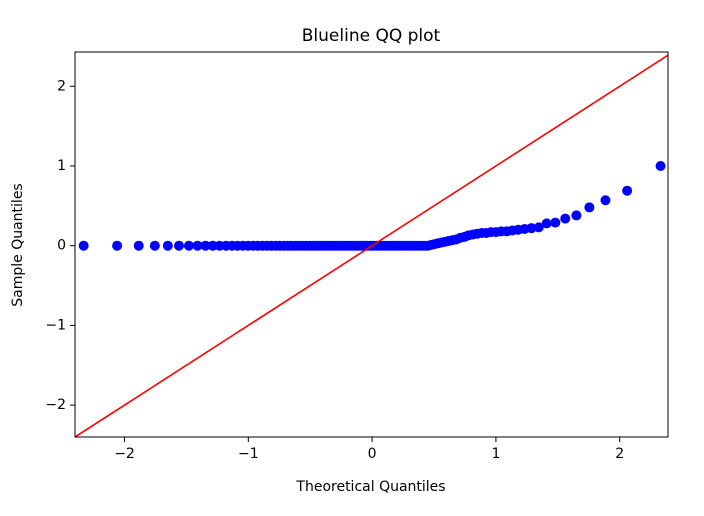 This screenshot has width=704, height=516. What do you see at coordinates (61, 86) in the screenshot?
I see `y-tick-label: 2` at bounding box center [61, 86].